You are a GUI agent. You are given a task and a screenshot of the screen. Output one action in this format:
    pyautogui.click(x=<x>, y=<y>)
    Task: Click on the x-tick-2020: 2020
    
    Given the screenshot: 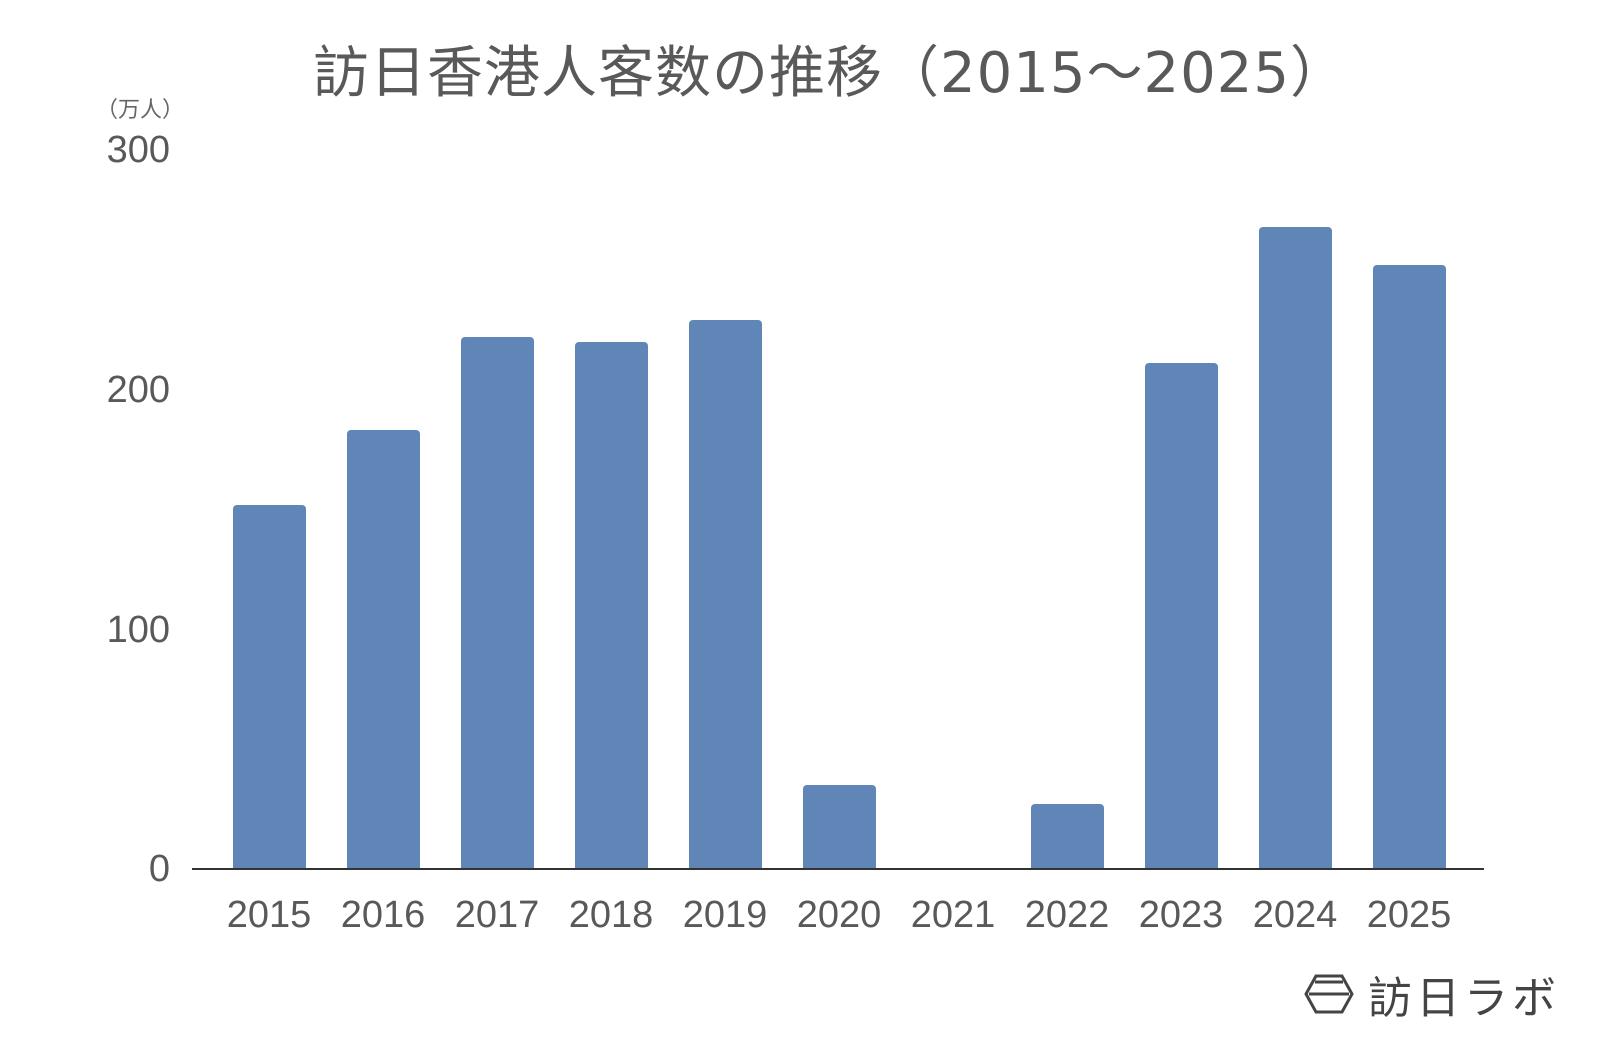 What is the action you would take?
    pyautogui.click(x=839, y=915)
    